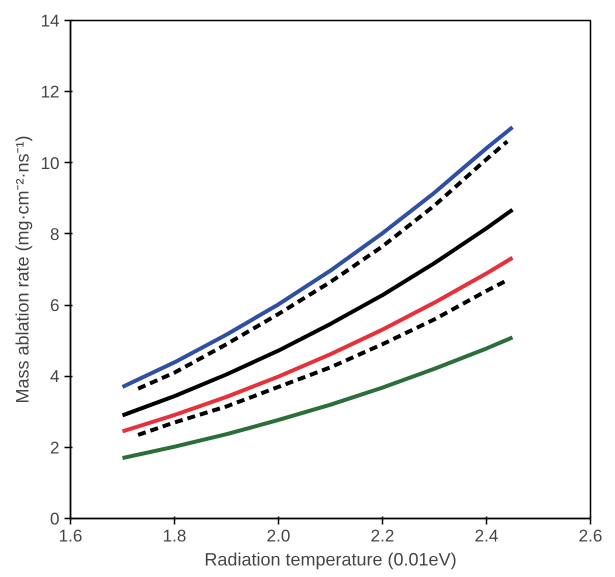 Image resolution: width=615 pixels, height=577 pixels. Describe the element at coordinates (174, 536) in the screenshot. I see `x-tick-label: 1.8` at that location.